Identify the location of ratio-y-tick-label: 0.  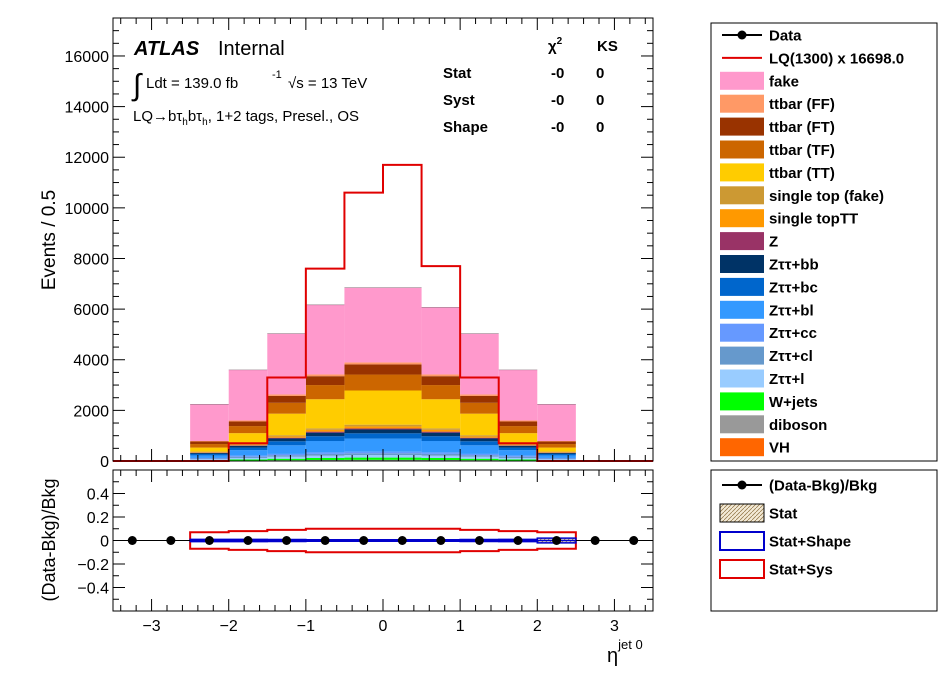
(104, 542).